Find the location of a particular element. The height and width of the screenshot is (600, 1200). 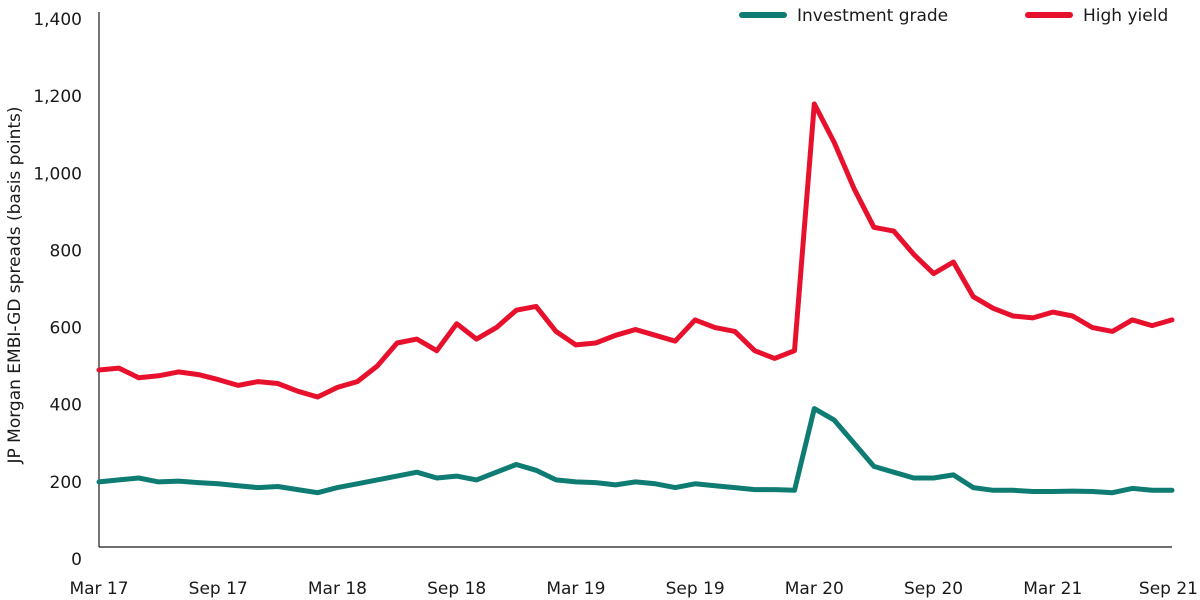

y-tick-label: 0 is located at coordinates (76, 560).